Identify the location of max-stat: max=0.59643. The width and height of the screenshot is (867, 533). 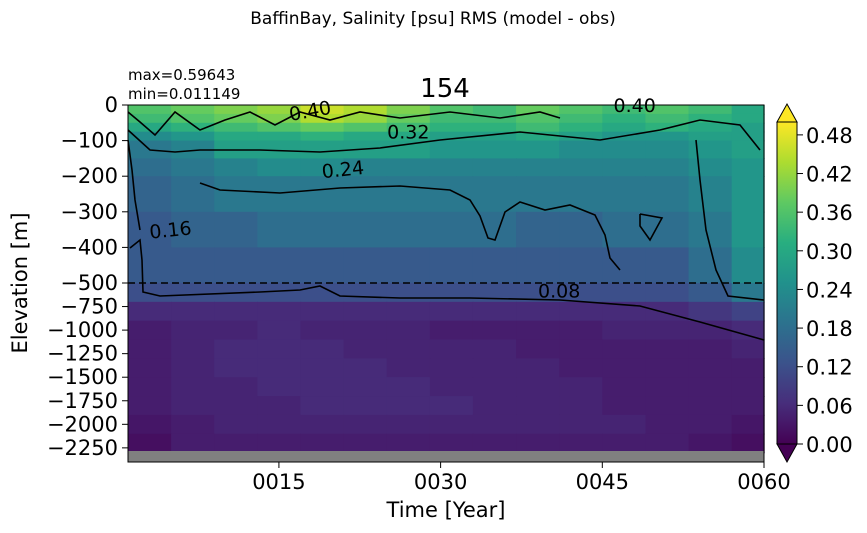
(181, 75).